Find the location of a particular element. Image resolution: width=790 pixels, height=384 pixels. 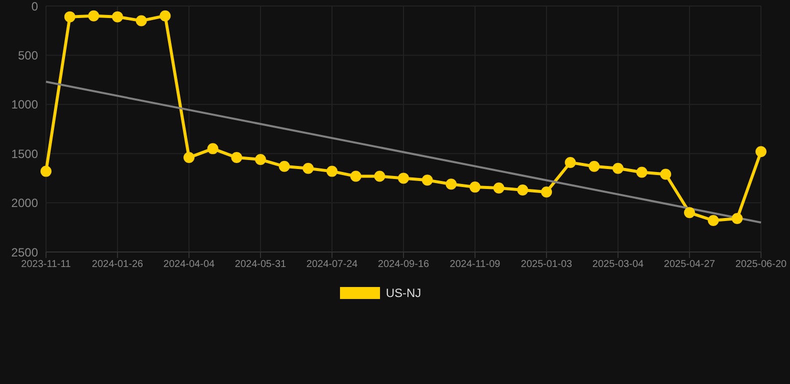

x-tick-label: 2024-05-31 is located at coordinates (260, 264).